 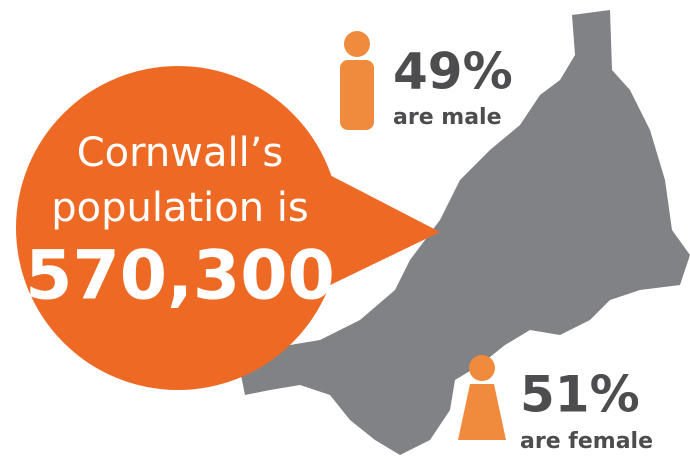 What do you see at coordinates (482, 397) in the screenshot?
I see `female-icon` at bounding box center [482, 397].